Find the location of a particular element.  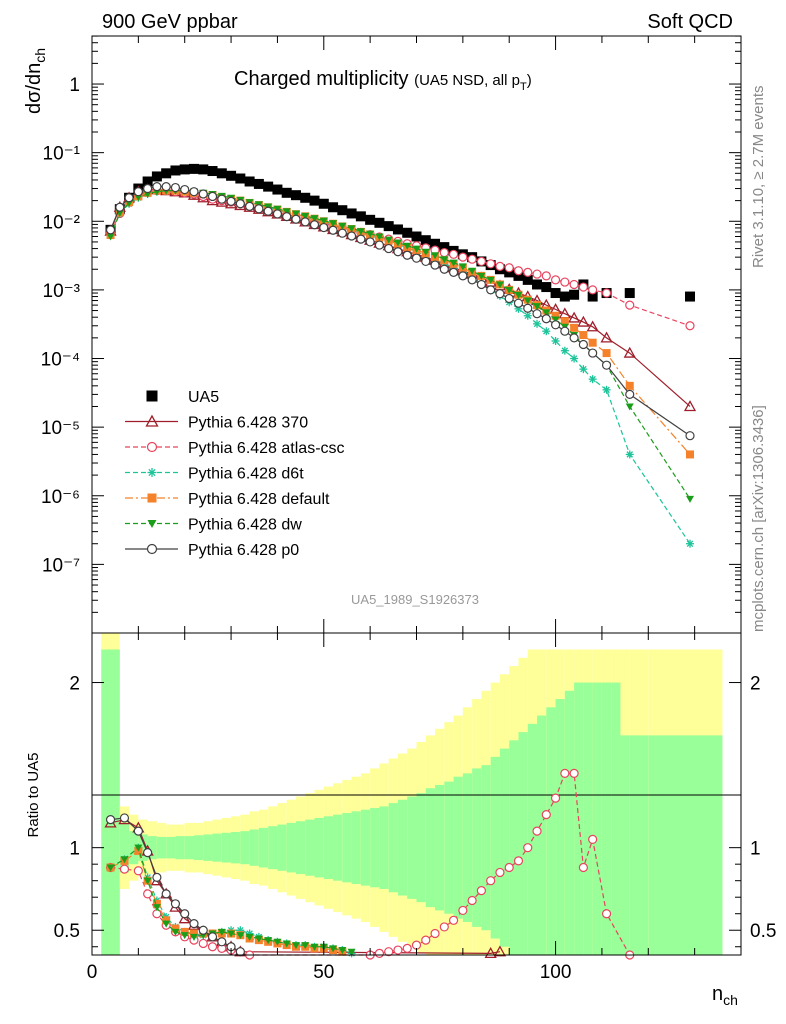

main-title: Charged multiplicity (UA5 NSD, all pT) is located at coordinates (383, 80).